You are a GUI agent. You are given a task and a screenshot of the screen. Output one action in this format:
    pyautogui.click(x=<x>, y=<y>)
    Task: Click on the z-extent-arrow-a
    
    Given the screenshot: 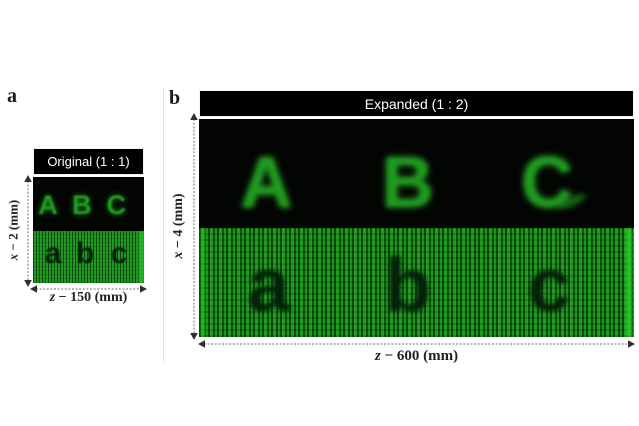 What is the action you would take?
    pyautogui.click(x=88, y=289)
    